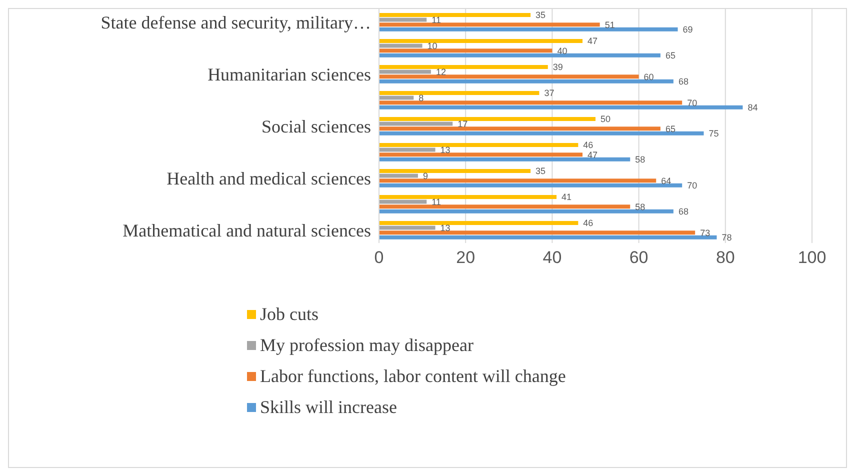  Describe the element at coordinates (638, 258) in the screenshot. I see `x-tick-label: 60` at that location.